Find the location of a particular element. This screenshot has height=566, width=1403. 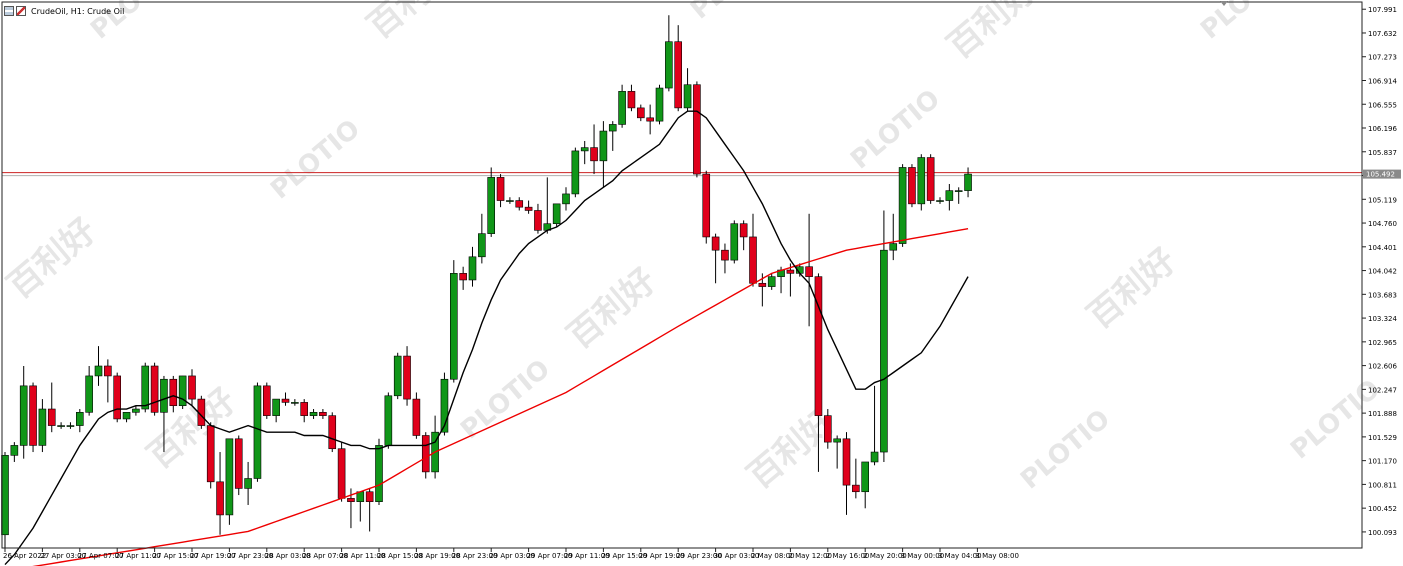

y-tick-label: 101.888 is located at coordinates (1382, 414).